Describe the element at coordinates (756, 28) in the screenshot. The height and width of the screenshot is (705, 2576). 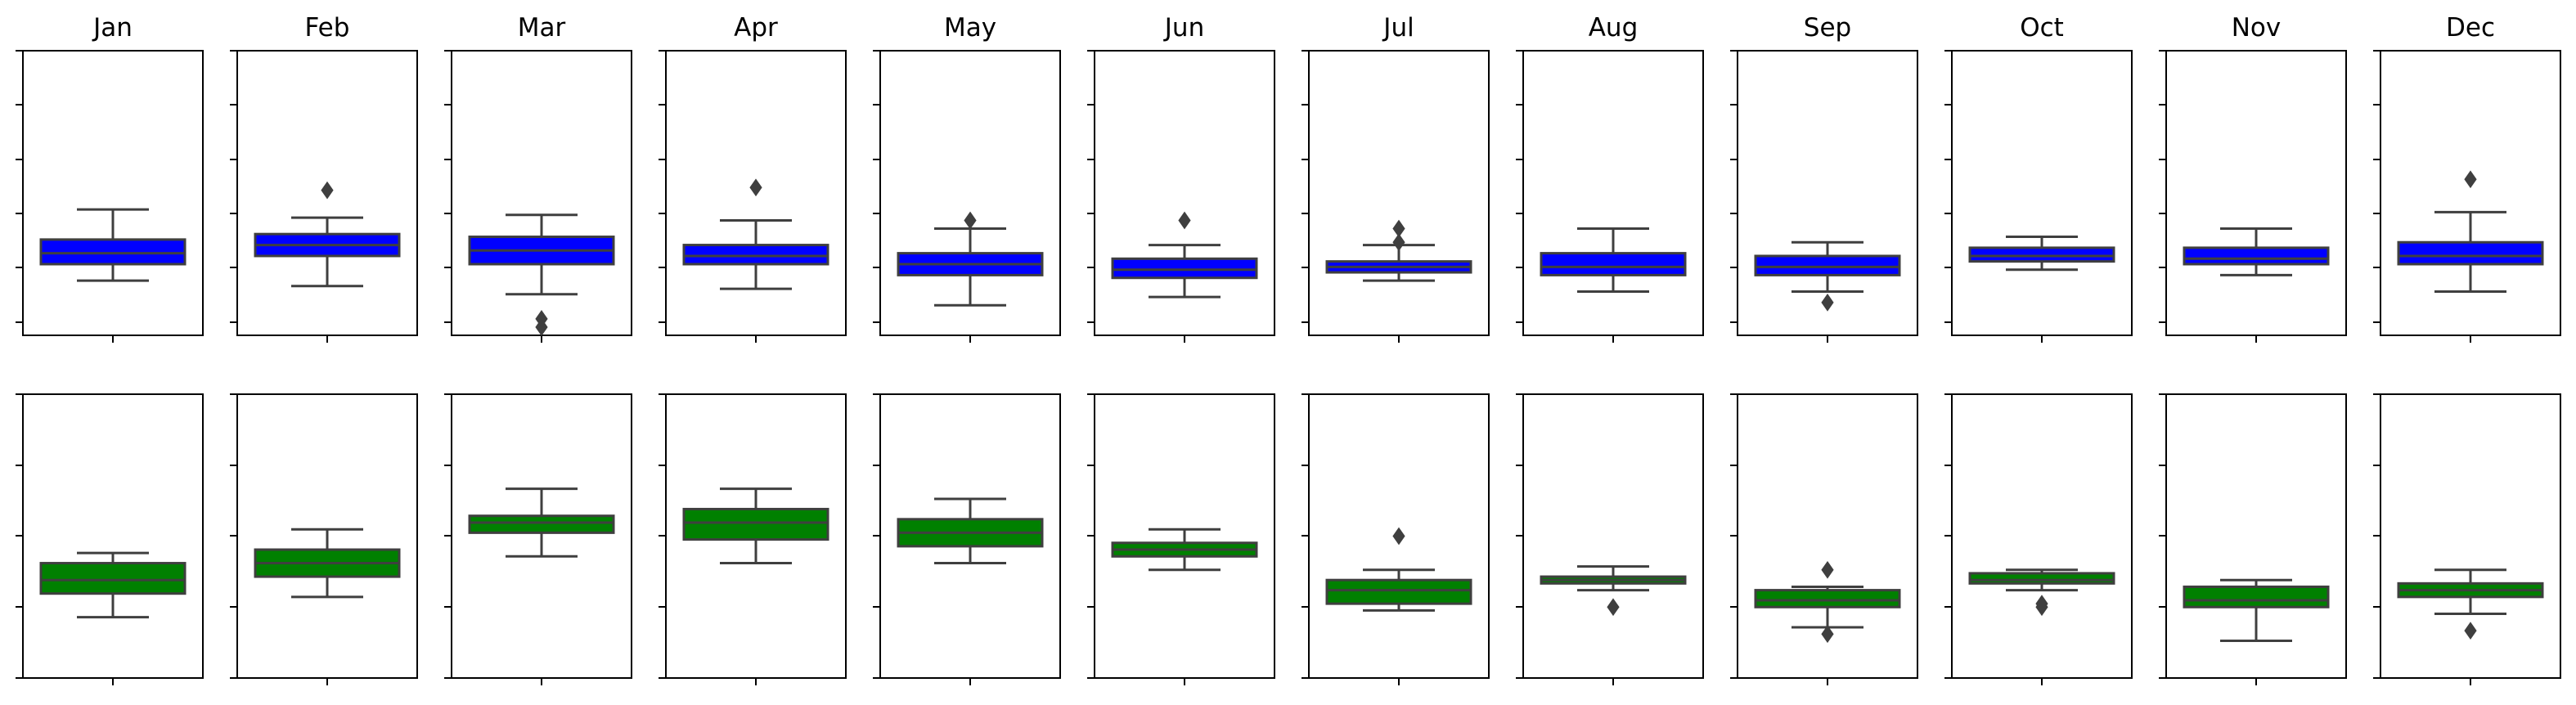
I see `panel-title: Apr` at that location.